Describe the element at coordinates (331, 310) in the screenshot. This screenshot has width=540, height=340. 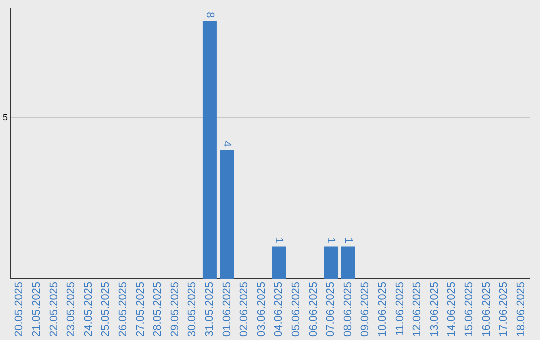
I see `x-tick-label: 07.06.2025` at that location.